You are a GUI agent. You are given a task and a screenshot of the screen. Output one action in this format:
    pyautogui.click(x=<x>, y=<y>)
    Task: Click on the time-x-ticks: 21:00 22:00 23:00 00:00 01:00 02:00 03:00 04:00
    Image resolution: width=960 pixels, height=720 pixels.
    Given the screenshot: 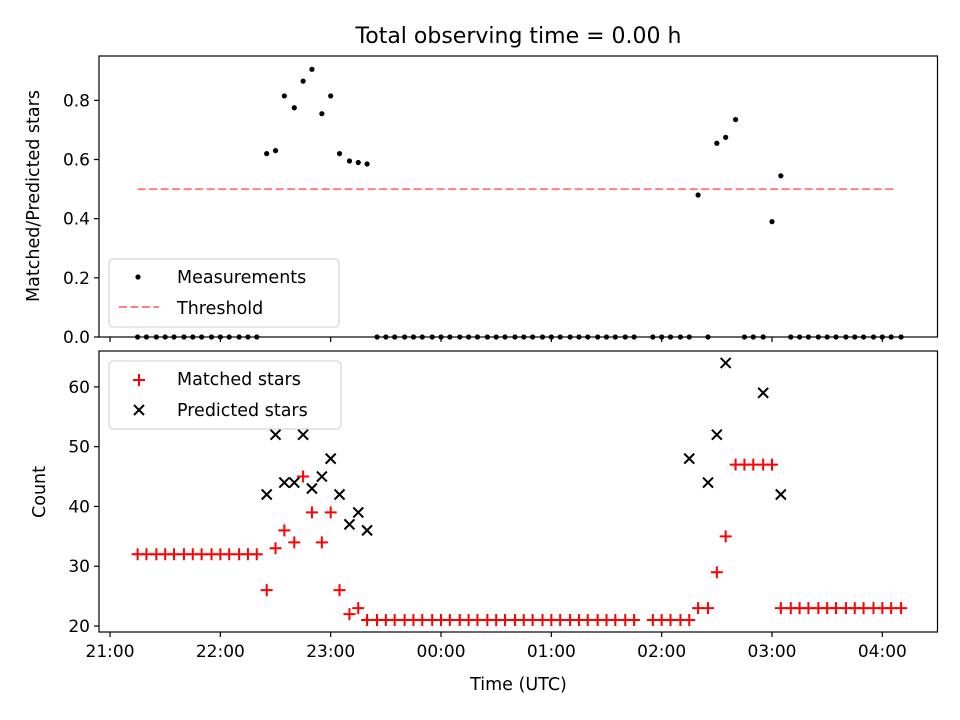 What is the action you would take?
    pyautogui.click(x=496, y=647)
    